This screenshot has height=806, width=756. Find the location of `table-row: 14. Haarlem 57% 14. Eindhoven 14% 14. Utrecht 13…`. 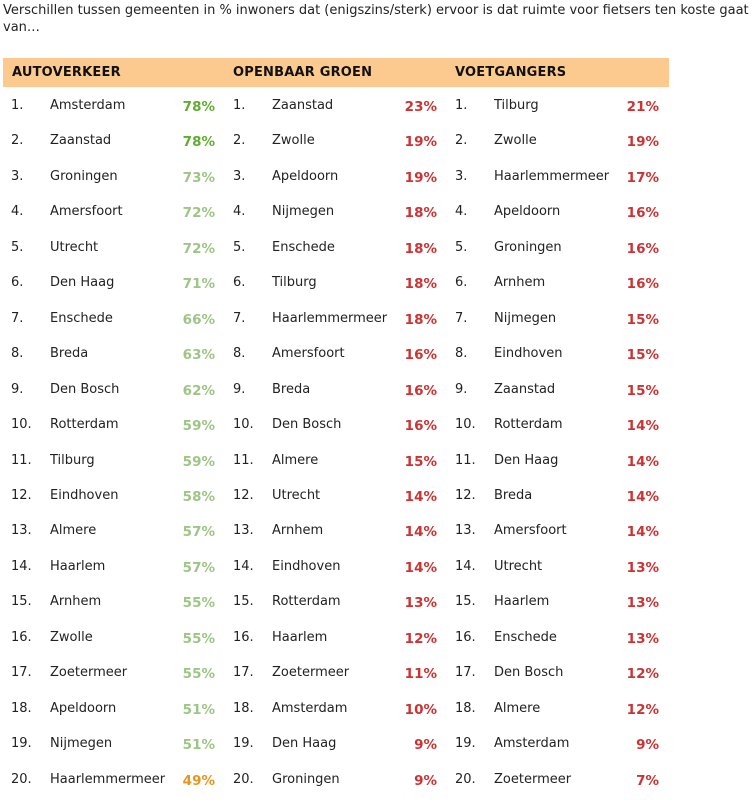

table-row: 14. Haarlem 57% 14. Eindhoven 14% 14. Utrecht 13… is located at coordinates (378, 575).